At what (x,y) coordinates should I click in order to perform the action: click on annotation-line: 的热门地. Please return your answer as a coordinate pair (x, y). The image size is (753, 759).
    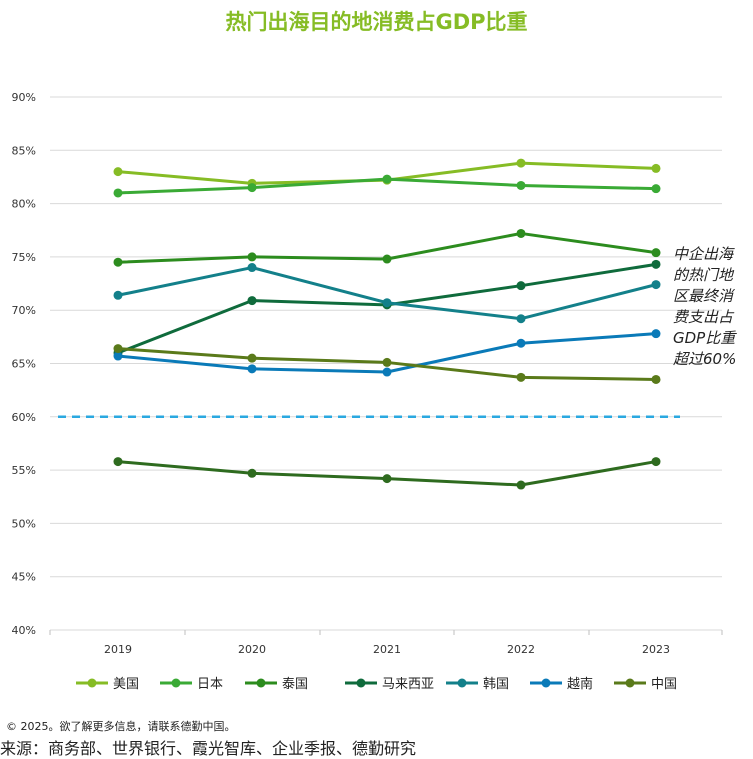
    Looking at the image, I should click on (704, 275).